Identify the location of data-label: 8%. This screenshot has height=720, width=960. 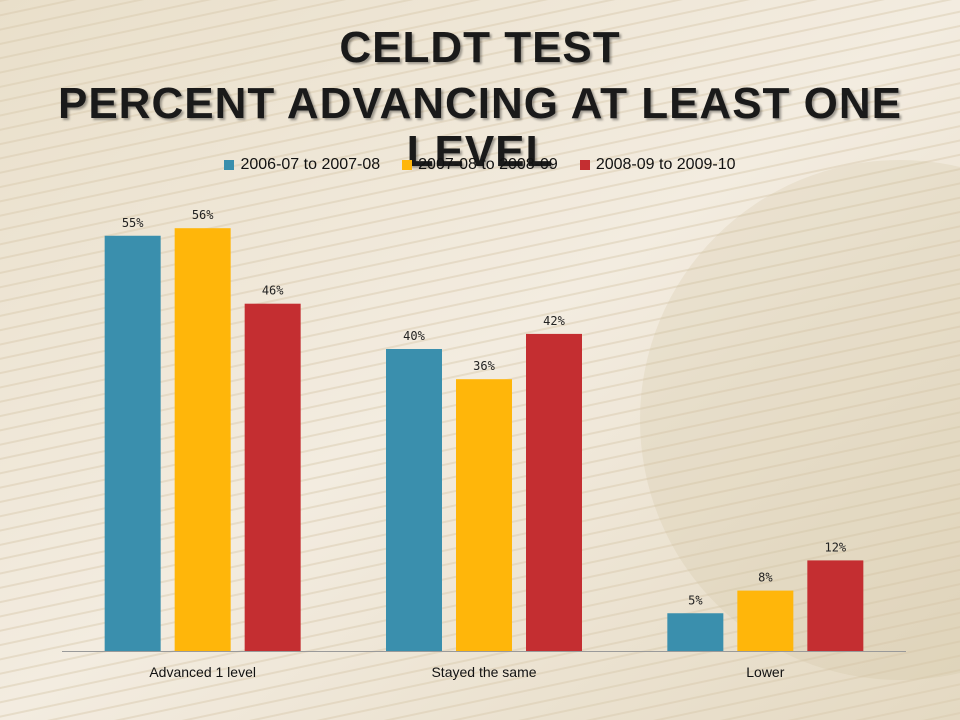
(765, 578).